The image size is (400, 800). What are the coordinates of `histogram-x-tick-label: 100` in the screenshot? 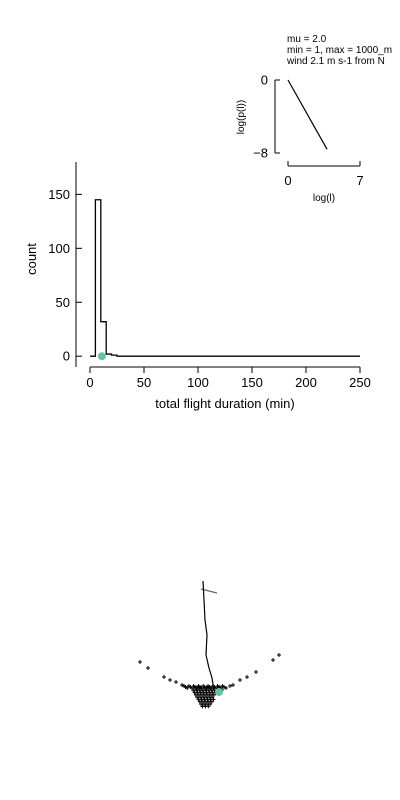 It's located at (198, 382).